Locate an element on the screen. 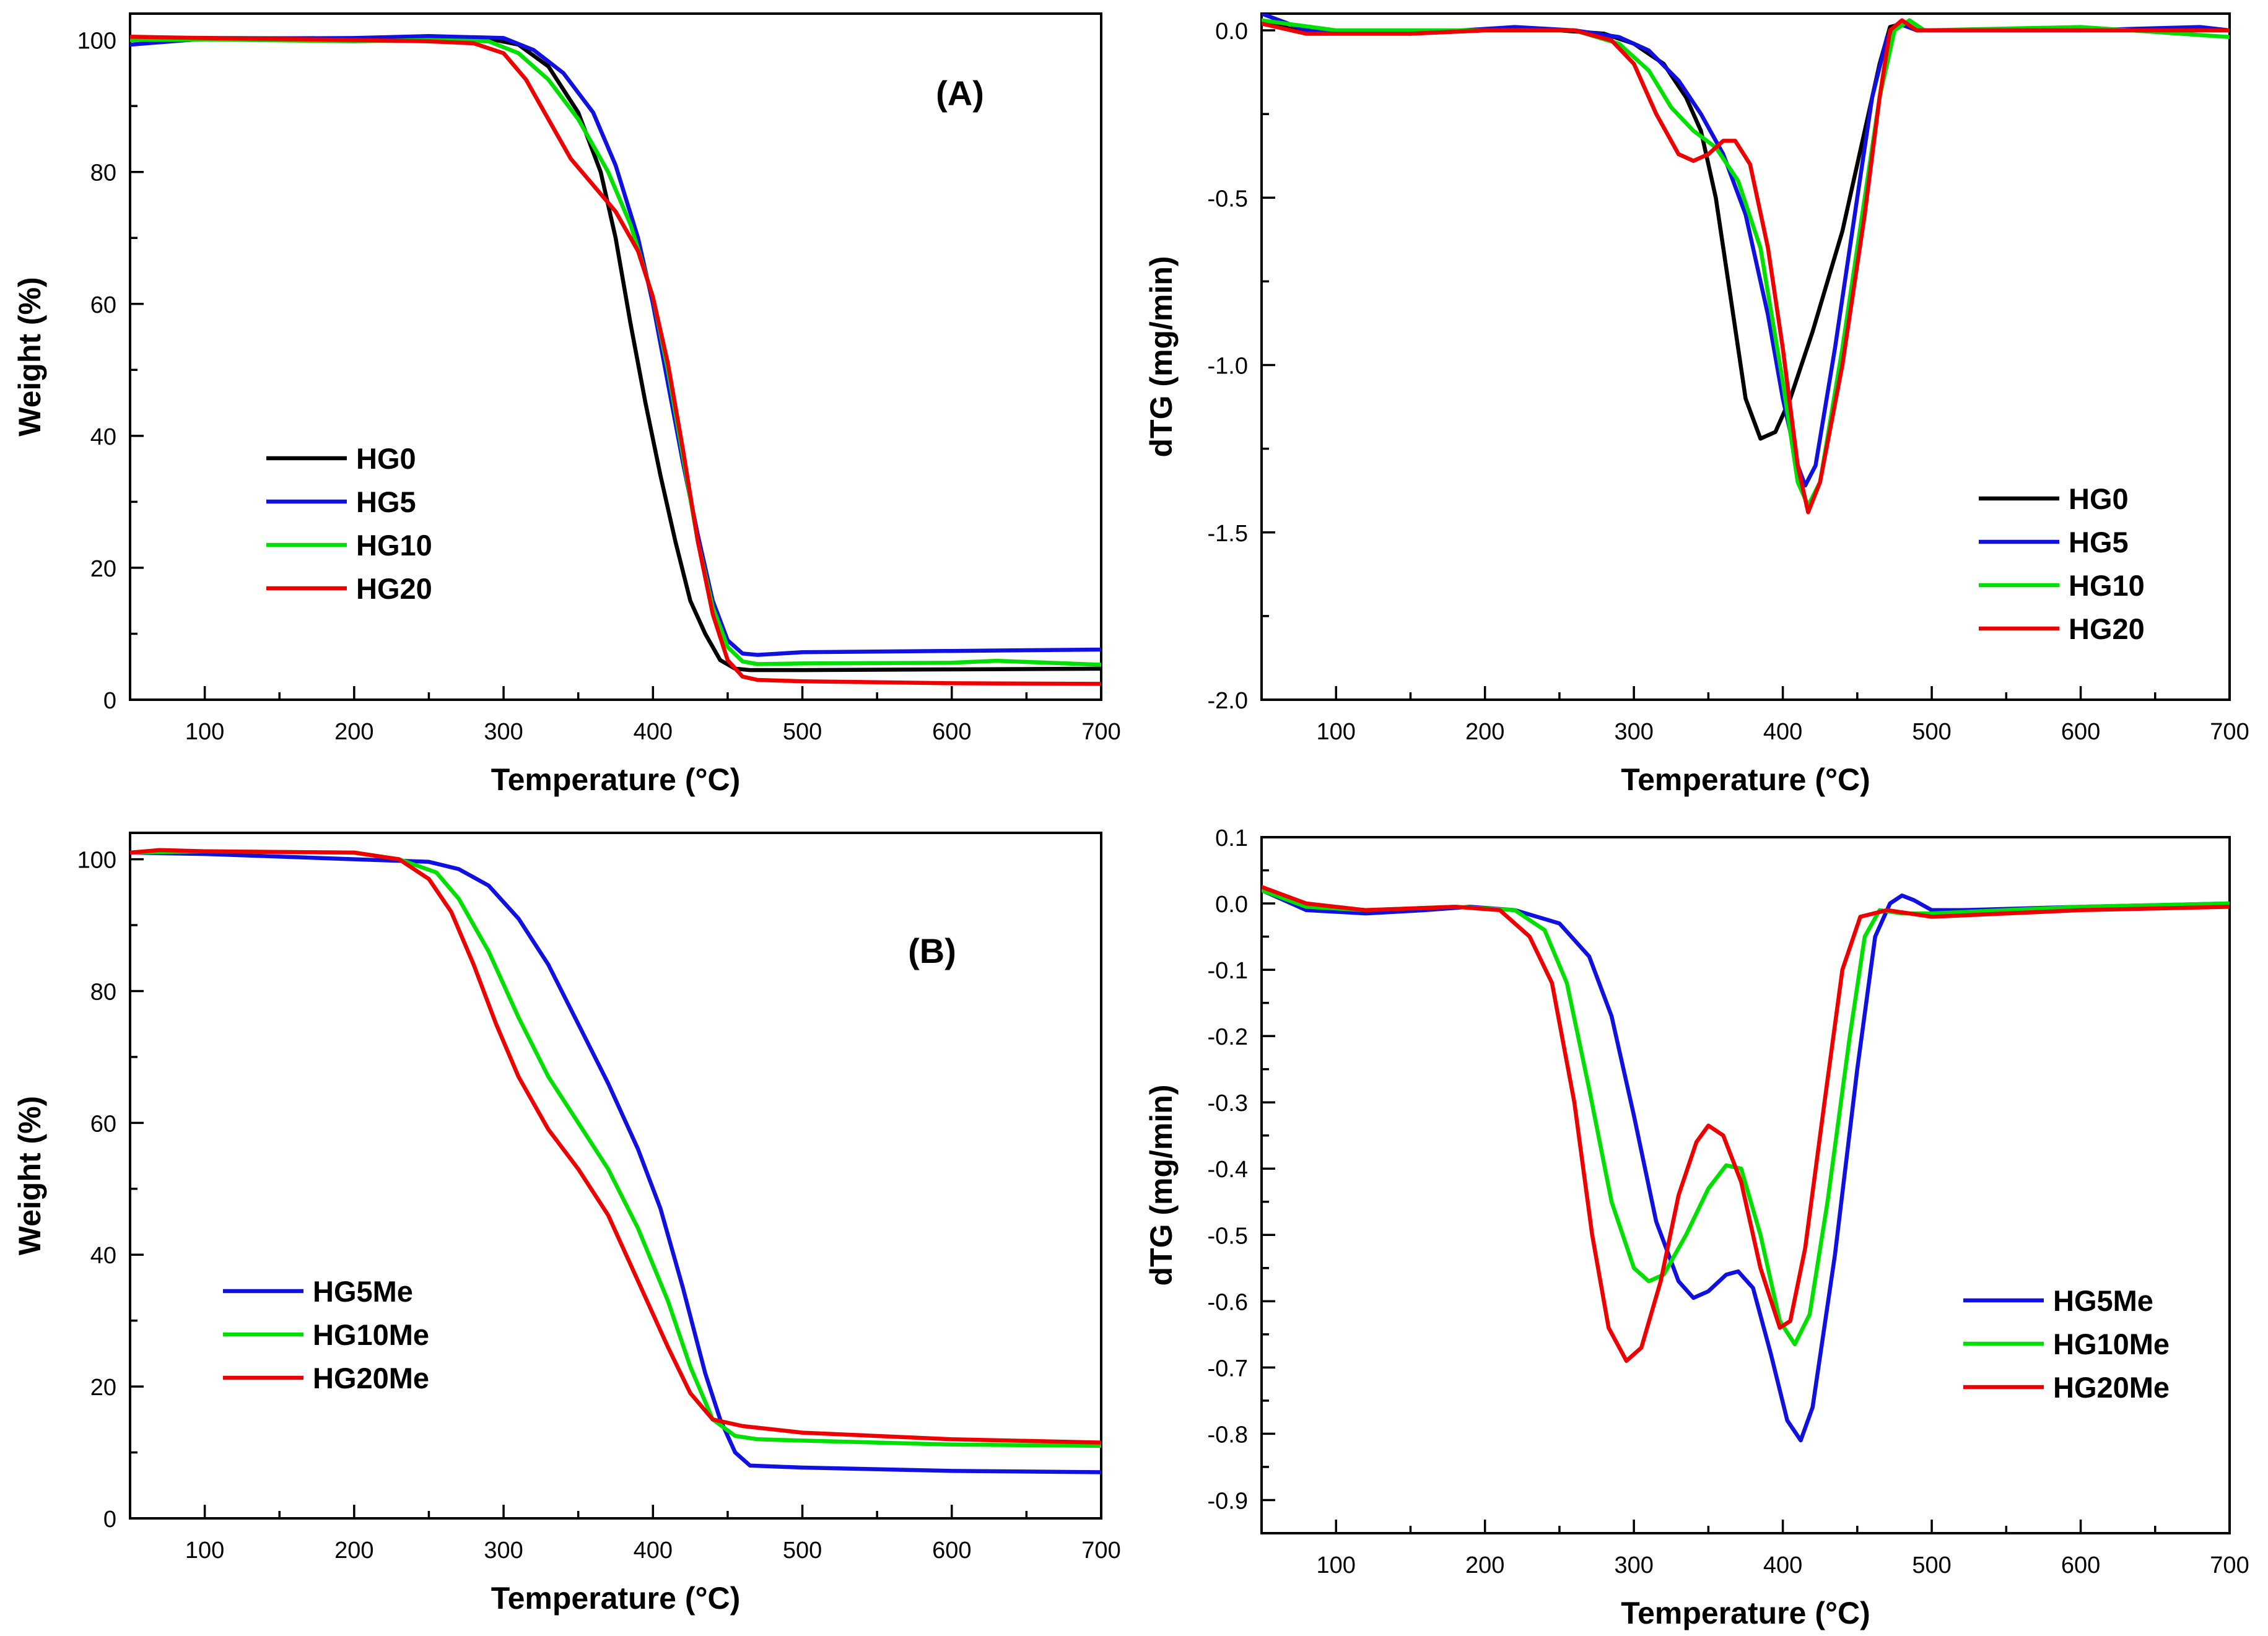 This screenshot has height=1636, width=2268. y-tick-label: -1.5 is located at coordinates (1228, 534).